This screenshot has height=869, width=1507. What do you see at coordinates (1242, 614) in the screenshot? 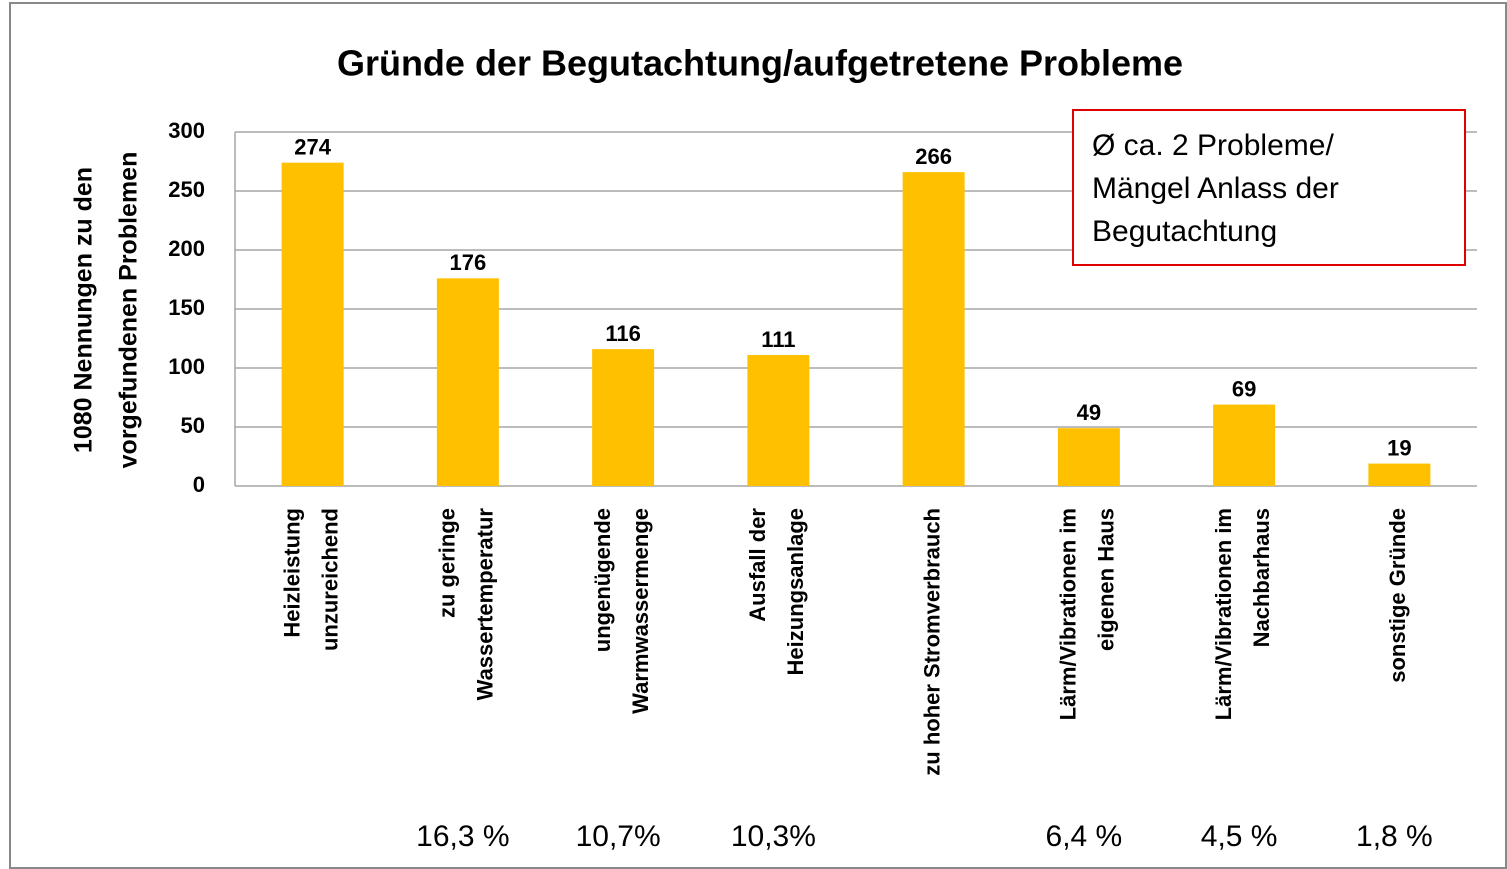
I see `x-tick-label: Lärm/Vibrationen im Nachbarhaus` at bounding box center [1242, 614].